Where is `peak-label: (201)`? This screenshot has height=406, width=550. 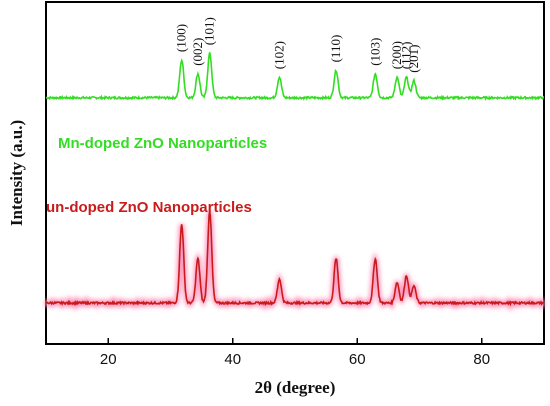 peak-label: (201) is located at coordinates (413, 59).